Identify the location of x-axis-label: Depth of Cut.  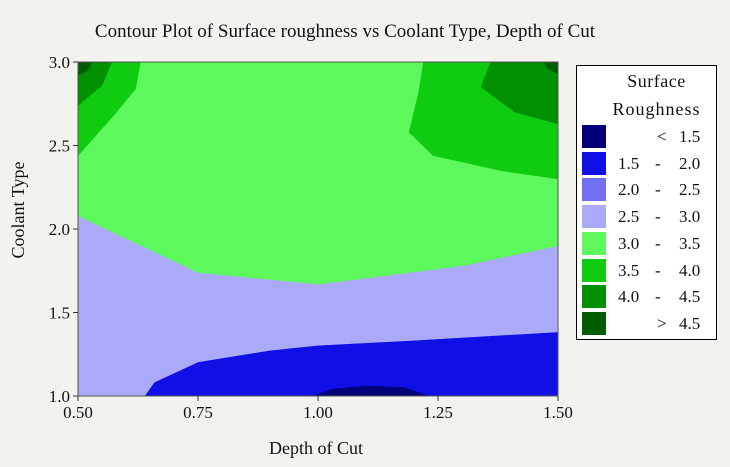
(316, 448).